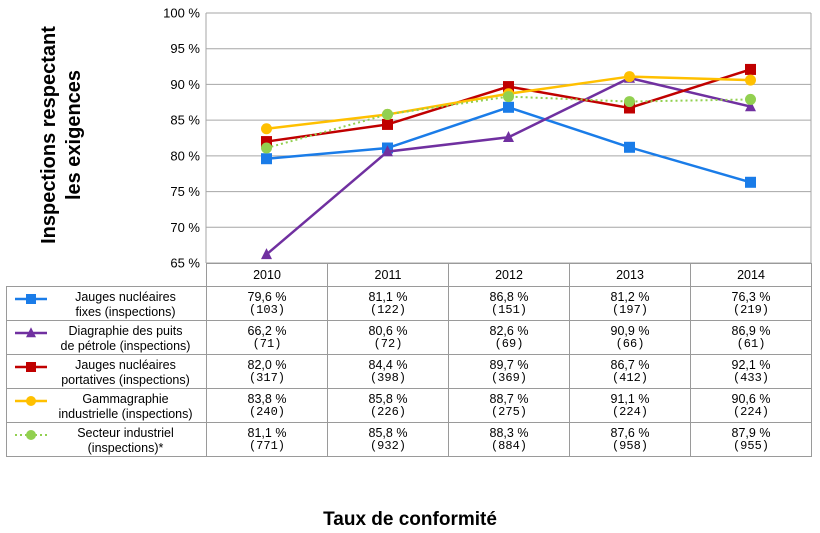 This screenshot has height=533, width=820. What do you see at coordinates (388, 331) in the screenshot?
I see `data-label: 80,6 %` at bounding box center [388, 331].